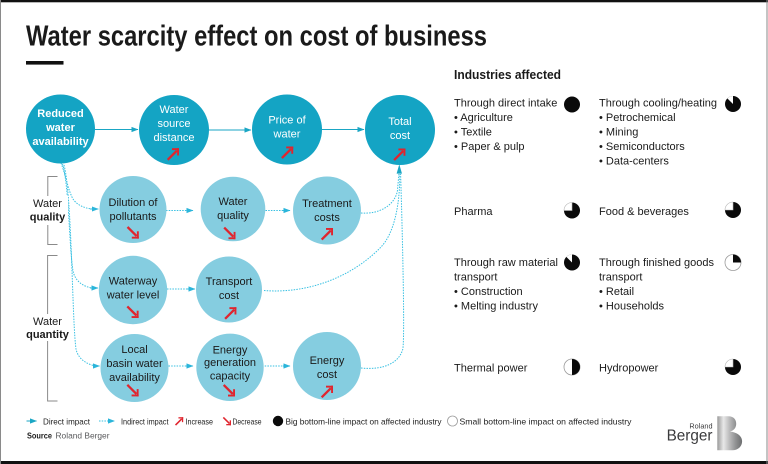 The image size is (768, 464). What do you see at coordinates (48, 335) in the screenshot?
I see `svg-text: quantity` at bounding box center [48, 335].